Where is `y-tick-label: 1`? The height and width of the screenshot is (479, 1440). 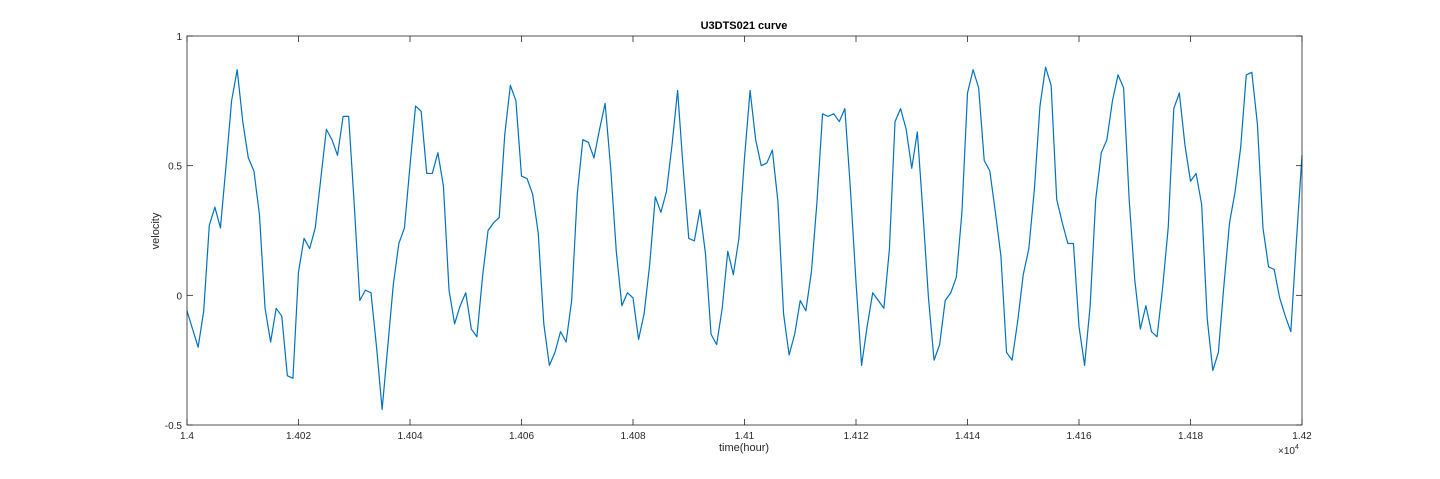 y-tick-label: 1 is located at coordinates (179, 37).